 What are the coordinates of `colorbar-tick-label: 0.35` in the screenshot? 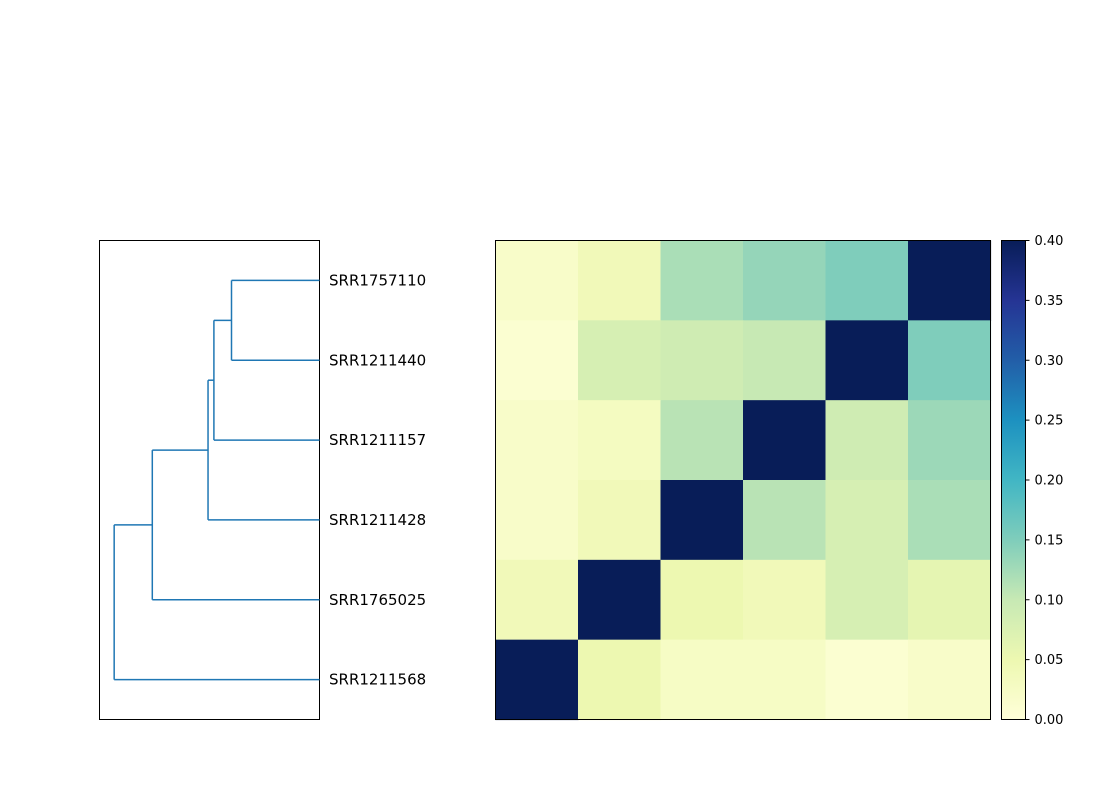 It's located at (1049, 301).